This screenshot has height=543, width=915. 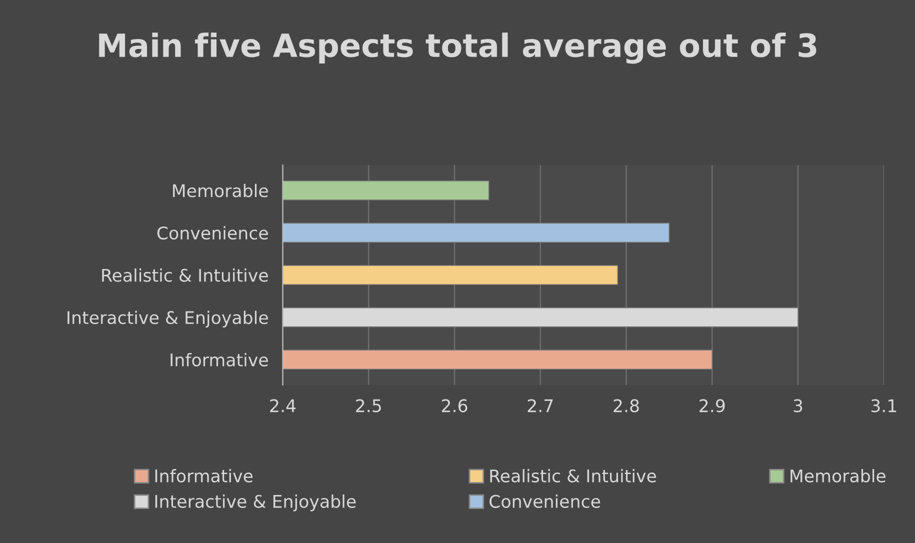 What do you see at coordinates (368, 405) in the screenshot?
I see `x-tick-label: 2.5` at bounding box center [368, 405].